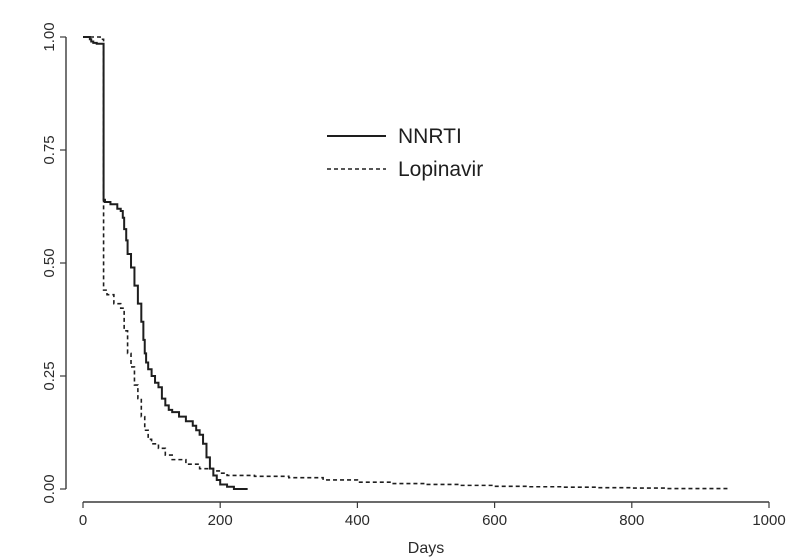 This screenshot has width=792, height=560. What do you see at coordinates (432, 515) in the screenshot?
I see `x-axis-ticks: 0 200 400 600 800 1000` at bounding box center [432, 515].